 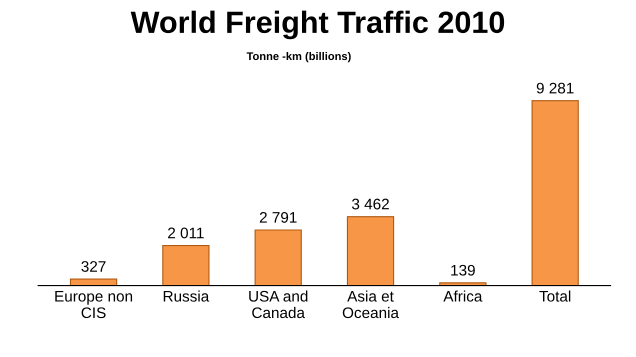 I want to click on x-tick-label: USA and Canada, so click(x=278, y=304).